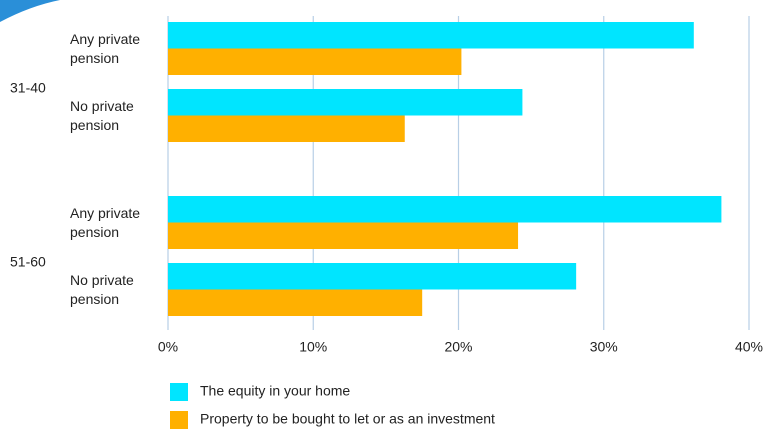  I want to click on group-label: 31-40, so click(28, 88).